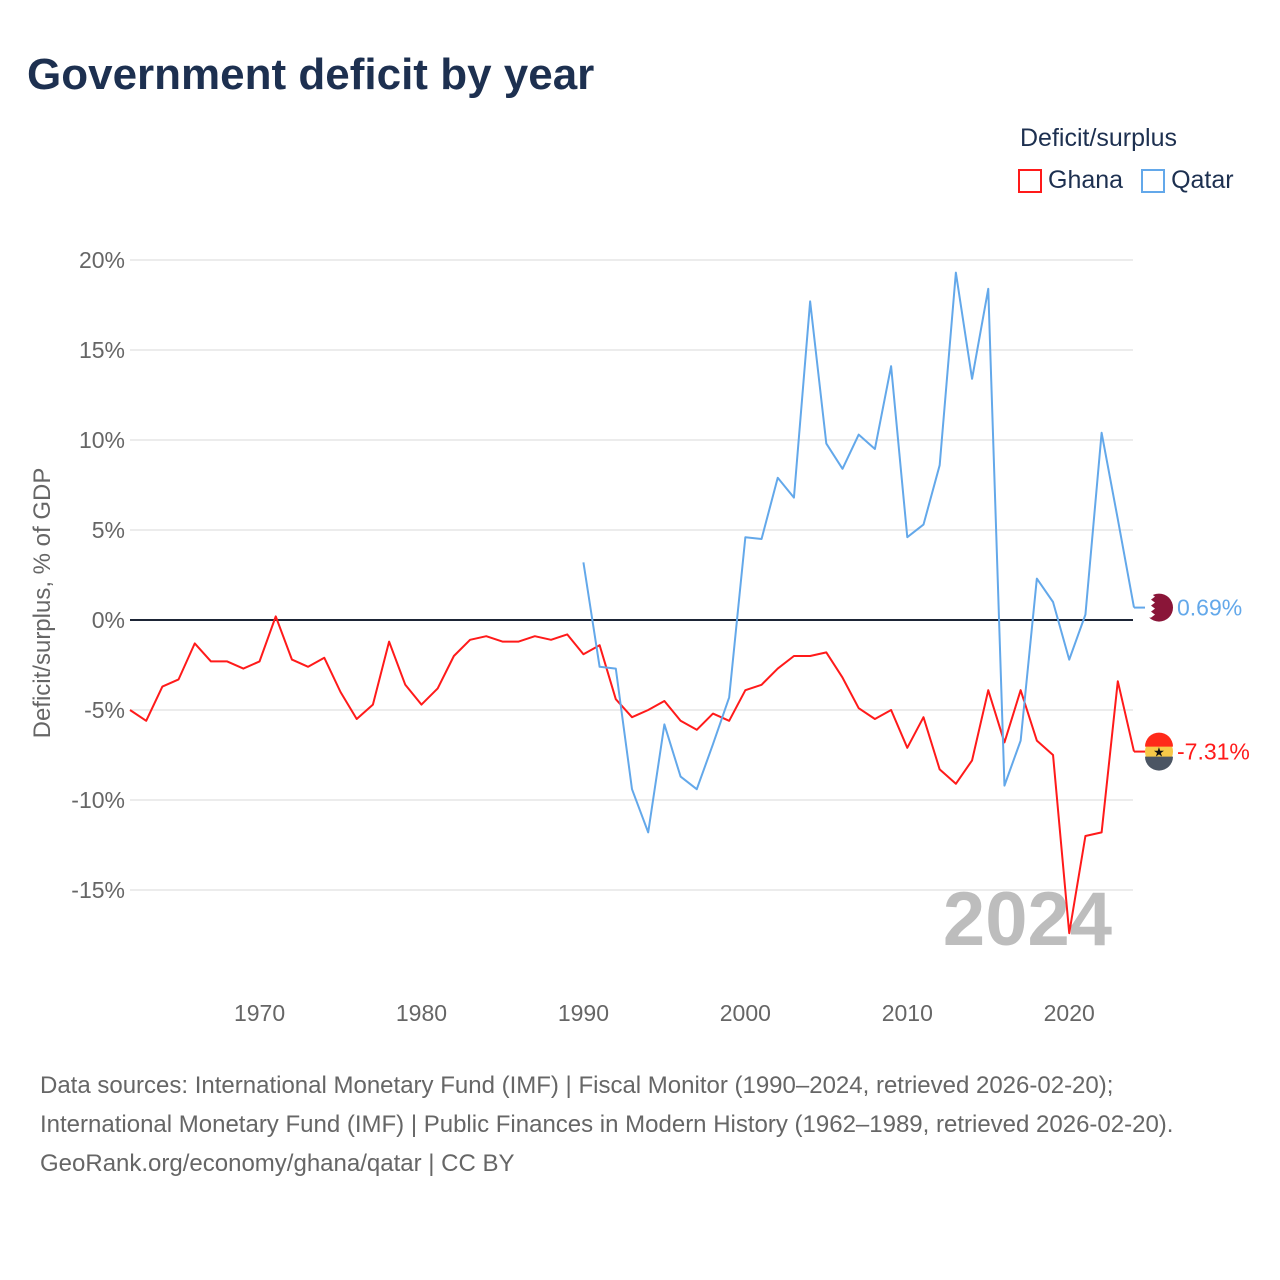 This screenshot has height=1280, width=1280. Describe the element at coordinates (745, 1013) in the screenshot. I see `x-tick-label: 2000` at that location.